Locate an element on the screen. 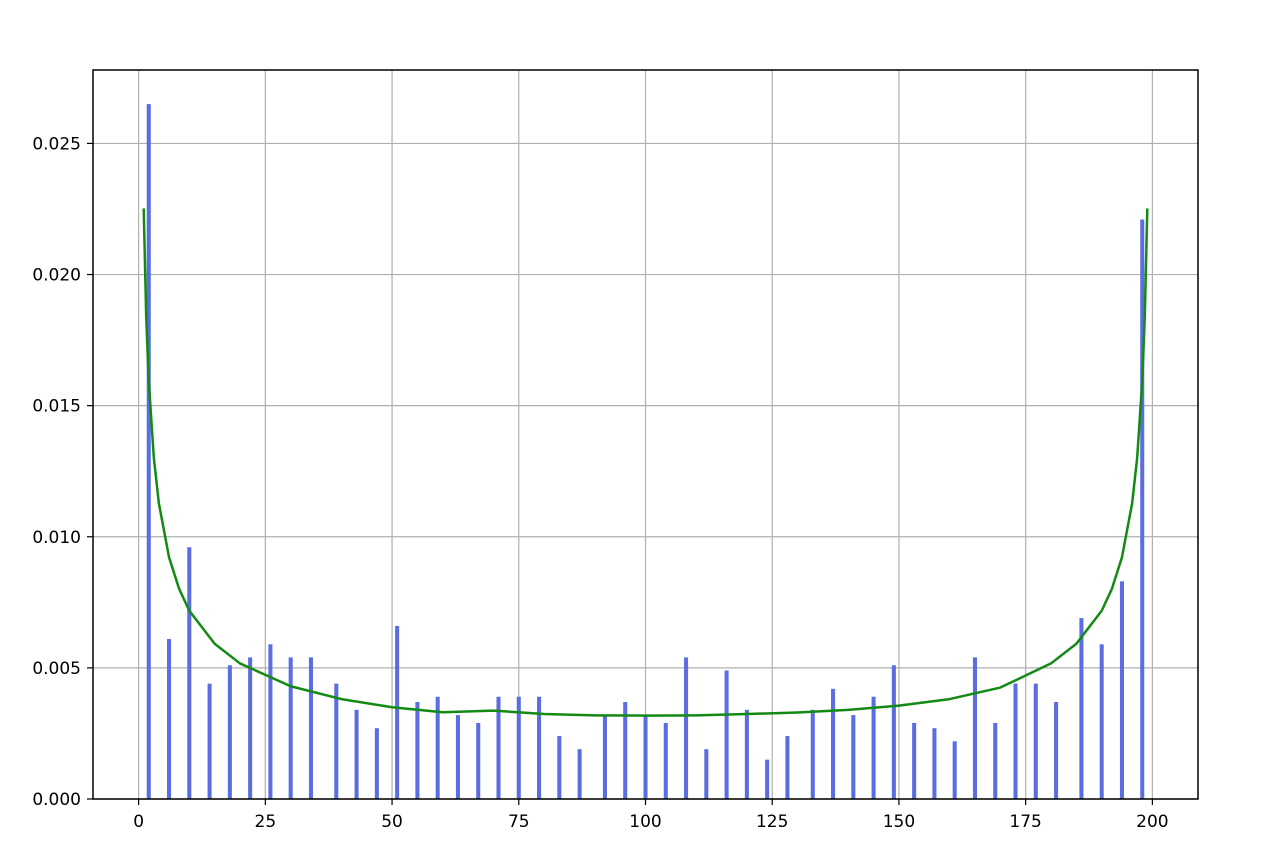 This screenshot has width=1280, height=861. y-tick-label: 0.015 is located at coordinates (56, 407).